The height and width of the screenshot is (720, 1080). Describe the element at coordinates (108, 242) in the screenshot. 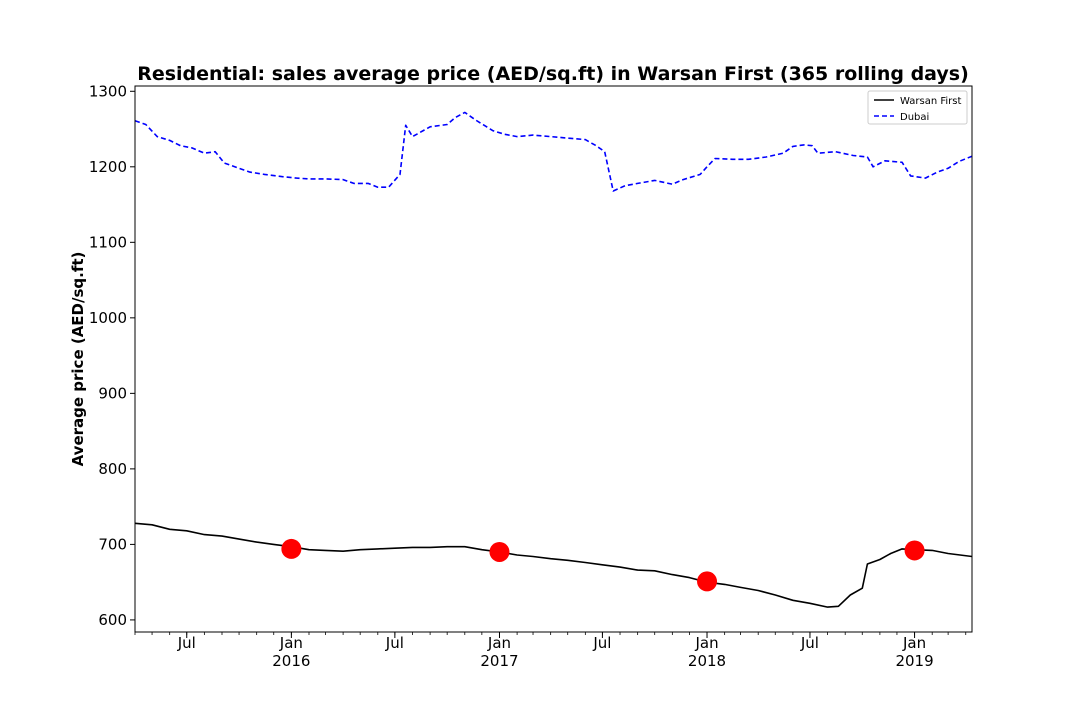

I see `y-tick-label: 1100` at that location.